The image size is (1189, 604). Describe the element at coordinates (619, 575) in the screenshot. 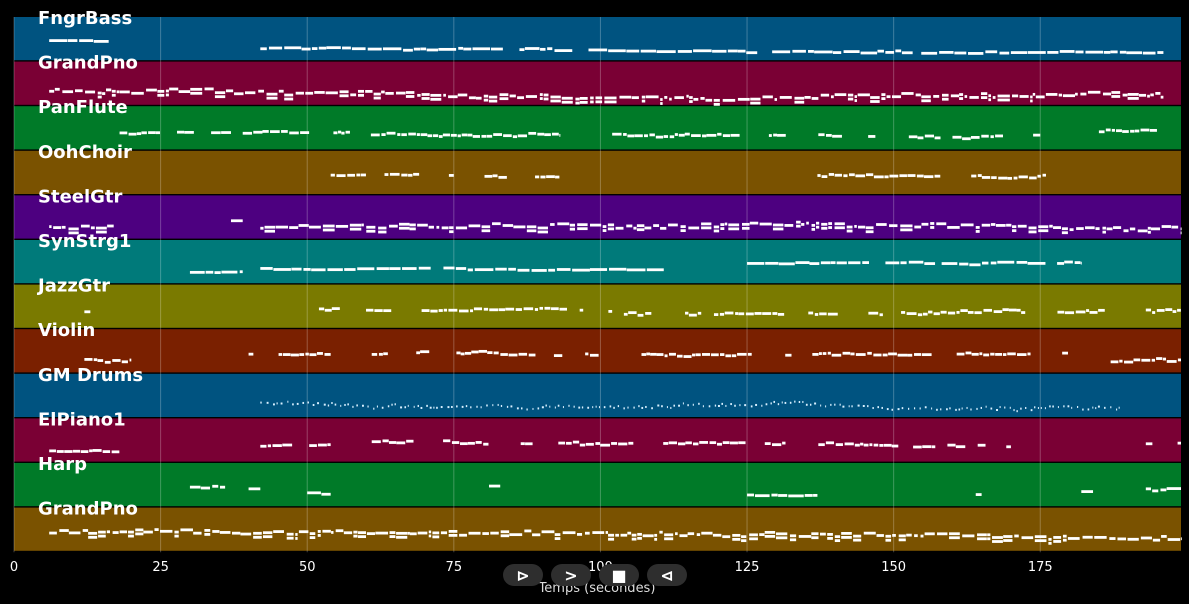

I see `stop-button: ■` at that location.